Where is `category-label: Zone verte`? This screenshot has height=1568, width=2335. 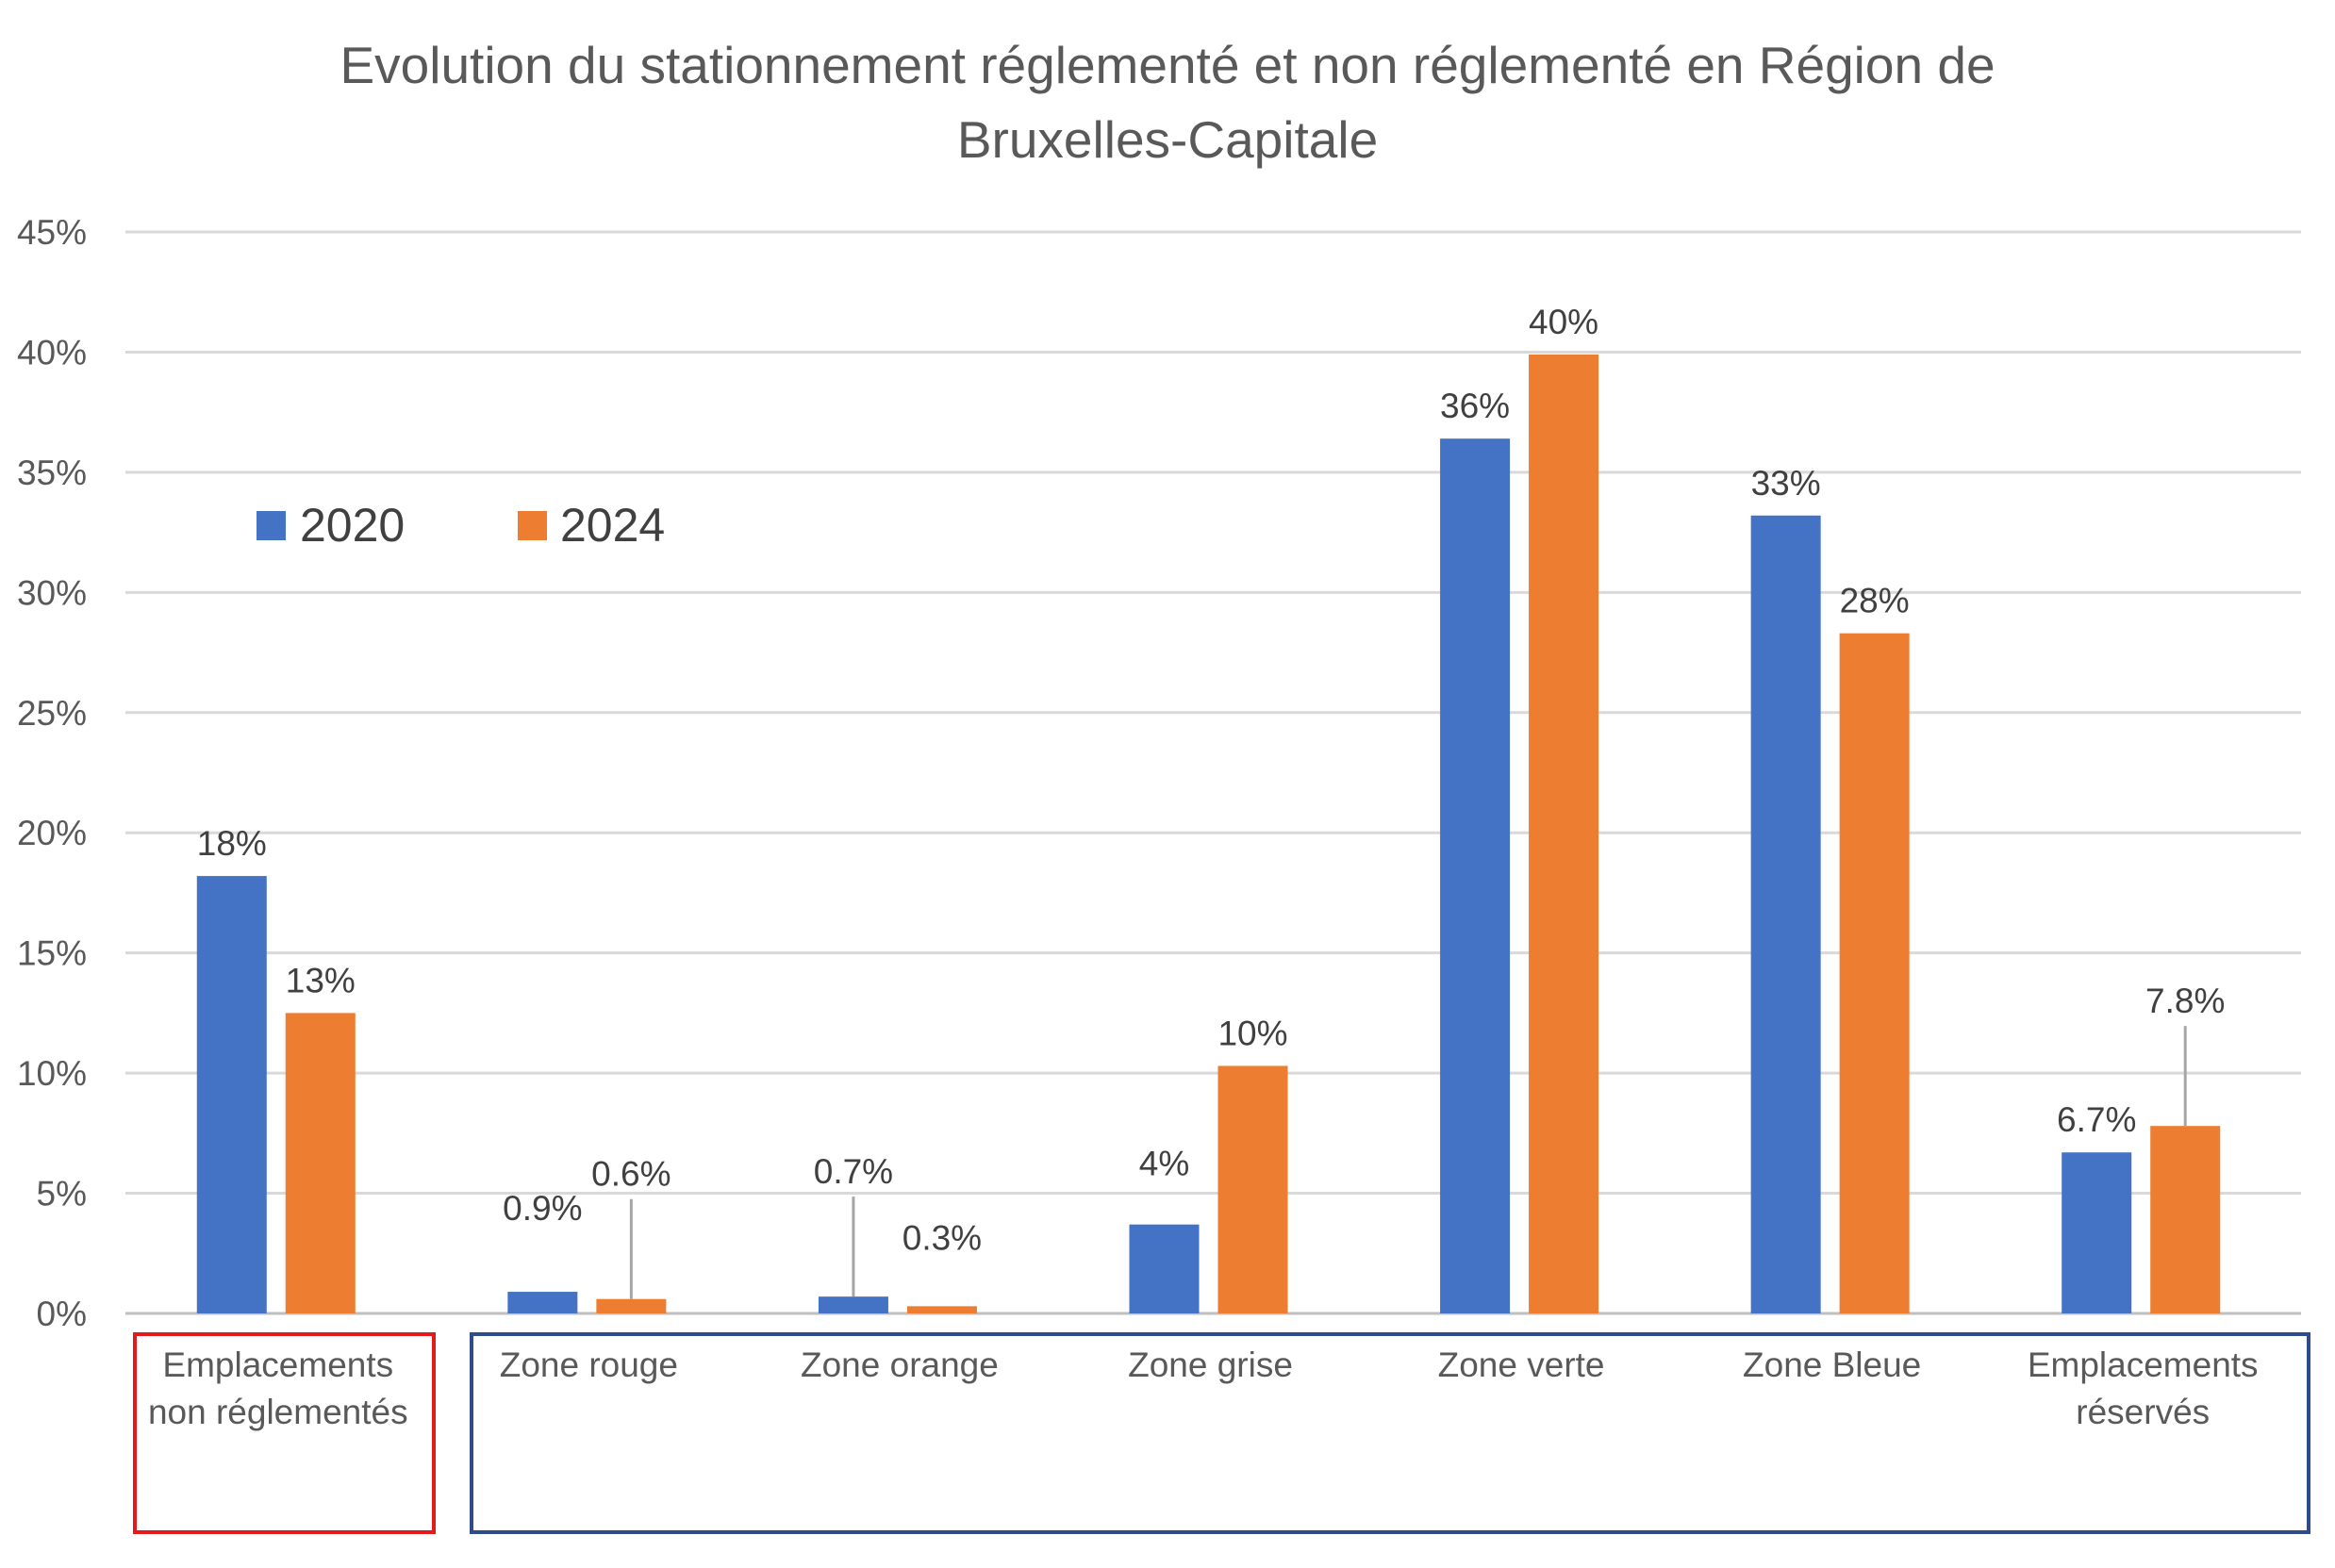 category-label: Zone verte is located at coordinates (1521, 1364).